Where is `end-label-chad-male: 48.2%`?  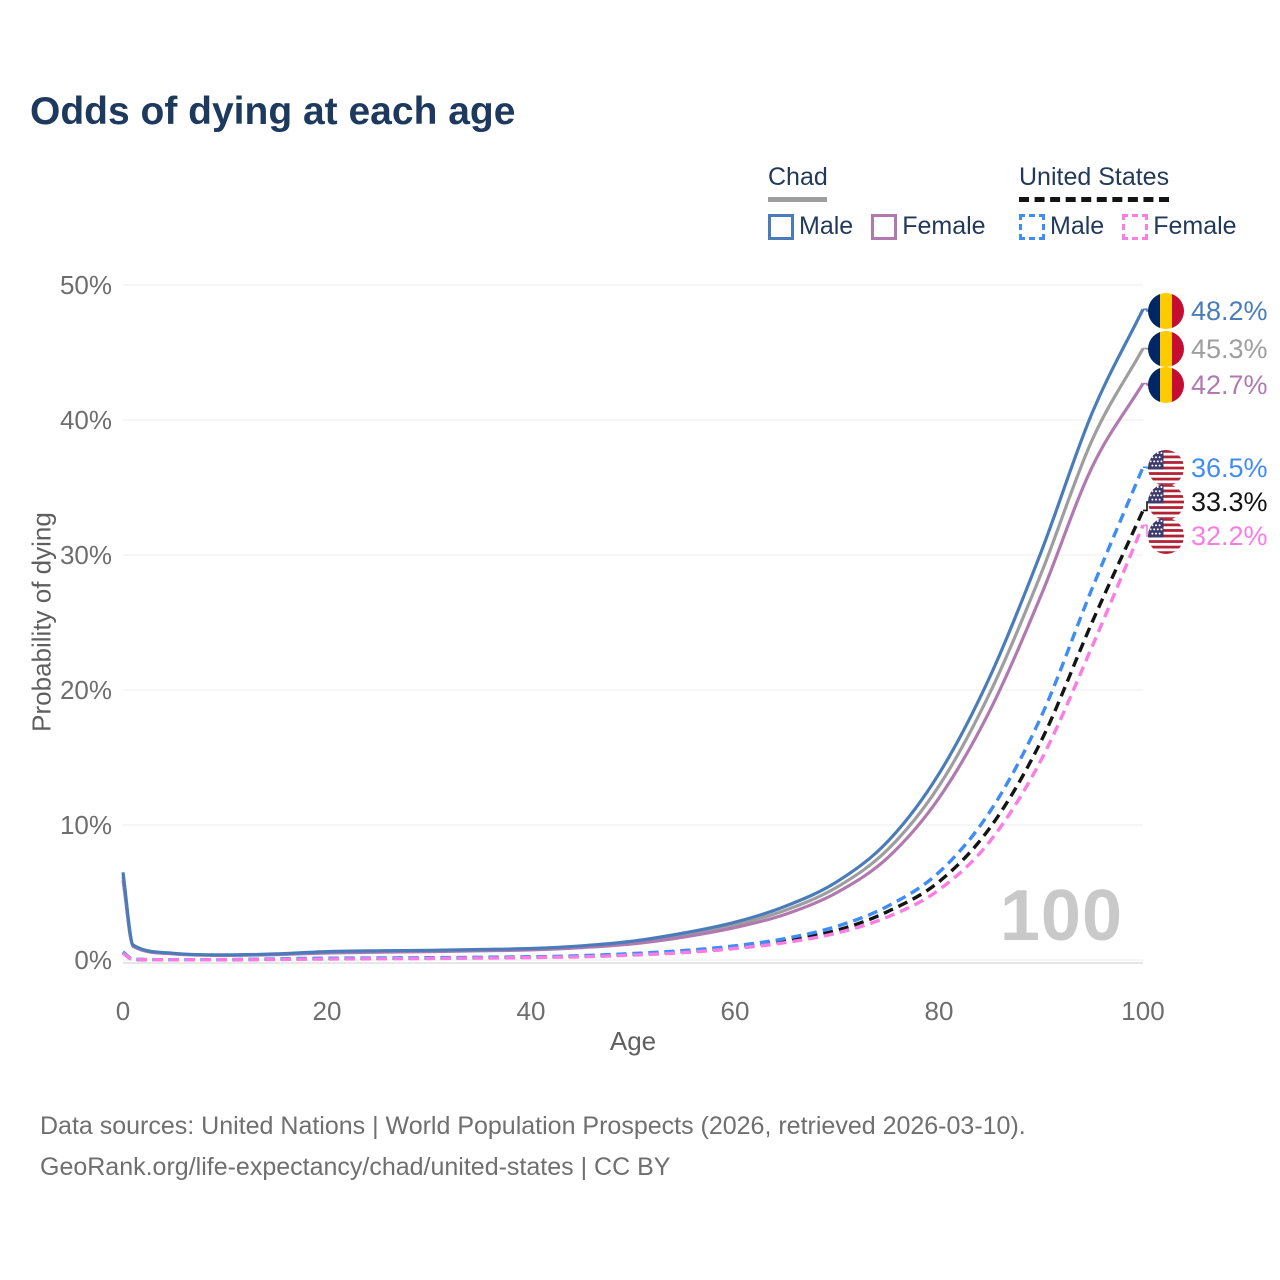 end-label-chad-male: 48.2% is located at coordinates (1208, 311).